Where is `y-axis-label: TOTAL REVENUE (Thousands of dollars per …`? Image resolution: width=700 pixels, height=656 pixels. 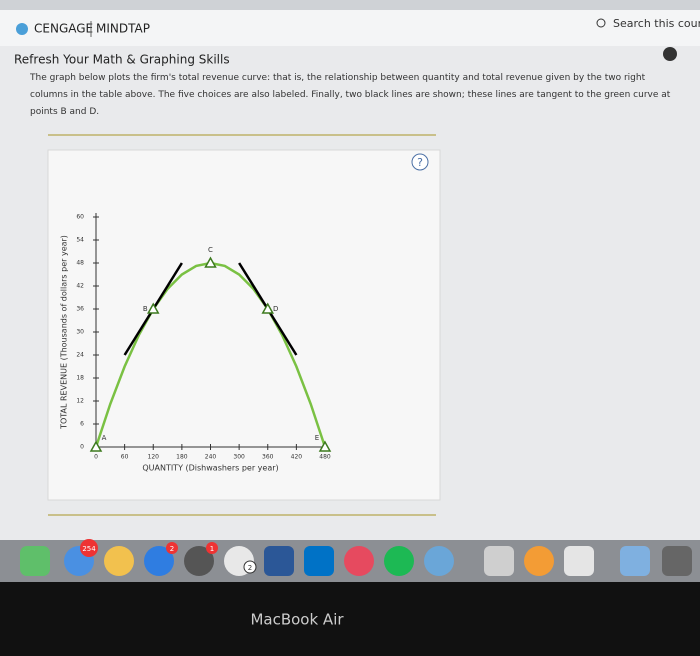 y-axis-label: TOTAL REVENUE (Thousands of dollars per … is located at coordinates (64, 332).